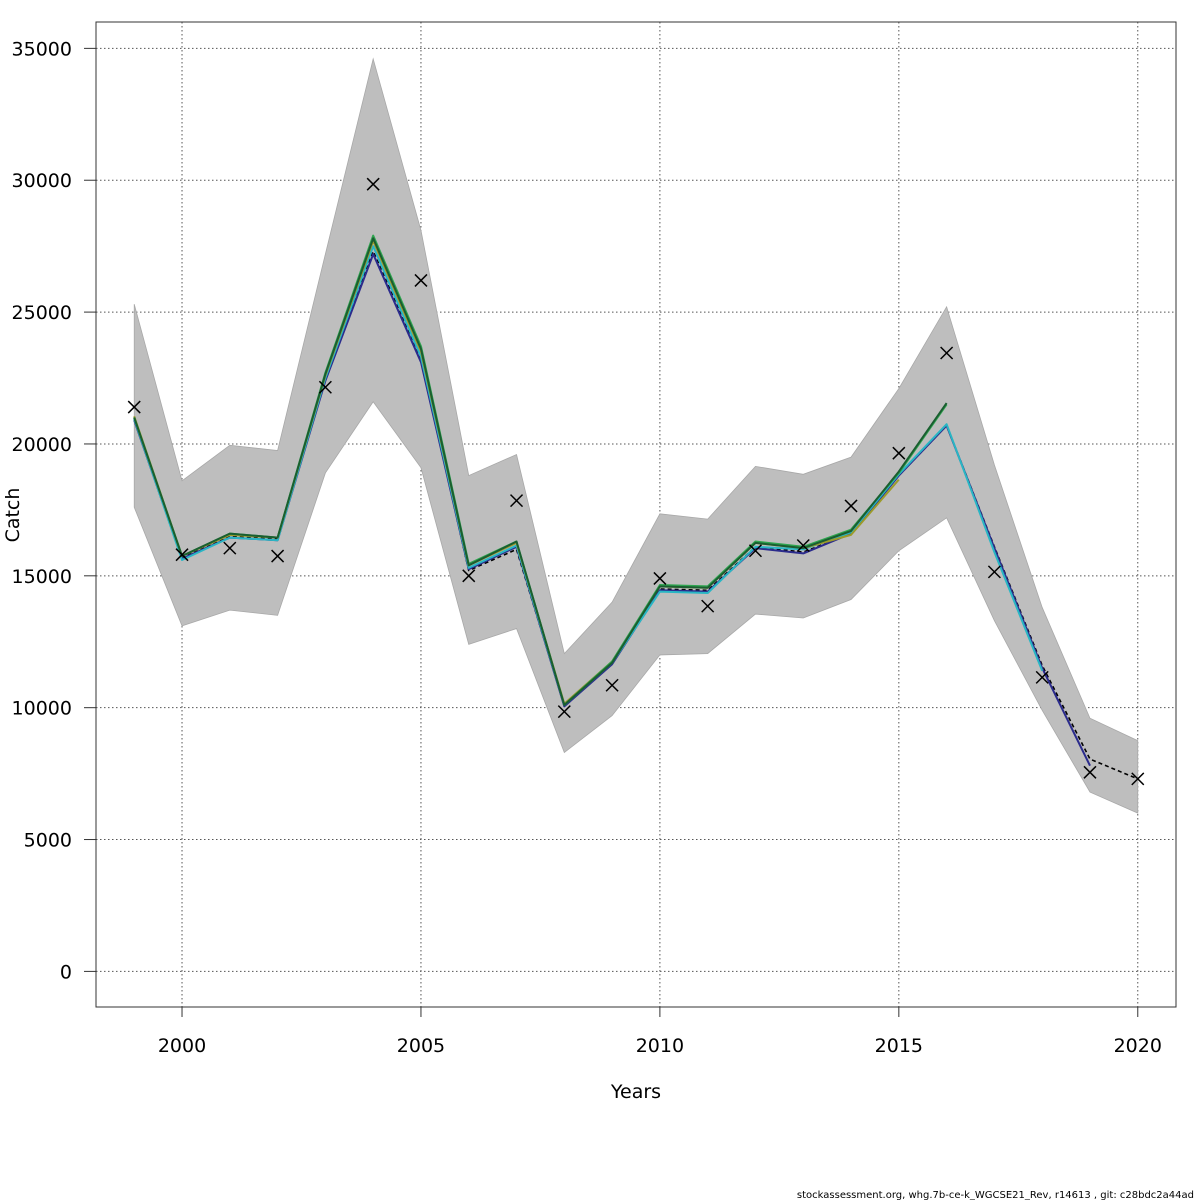 The height and width of the screenshot is (1200, 1200). I want to click on y-tick-label: 35000, so click(42, 49).